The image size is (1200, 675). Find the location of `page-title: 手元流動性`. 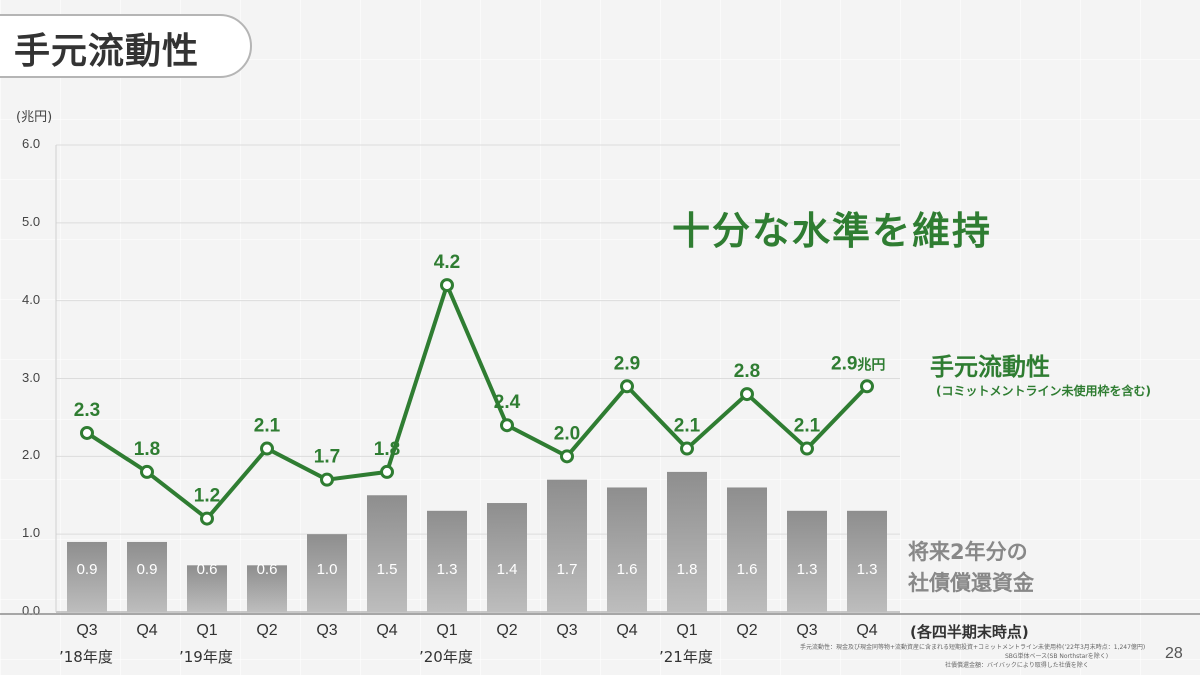

page-title: 手元流動性 is located at coordinates (107, 51).